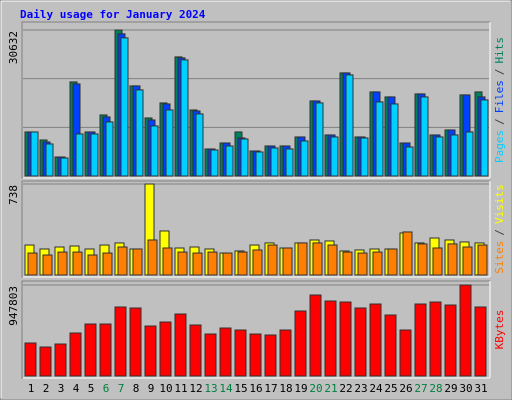 The image size is (512, 400). Describe the element at coordinates (345, 388) in the screenshot. I see `x-tick-label: 22` at that location.